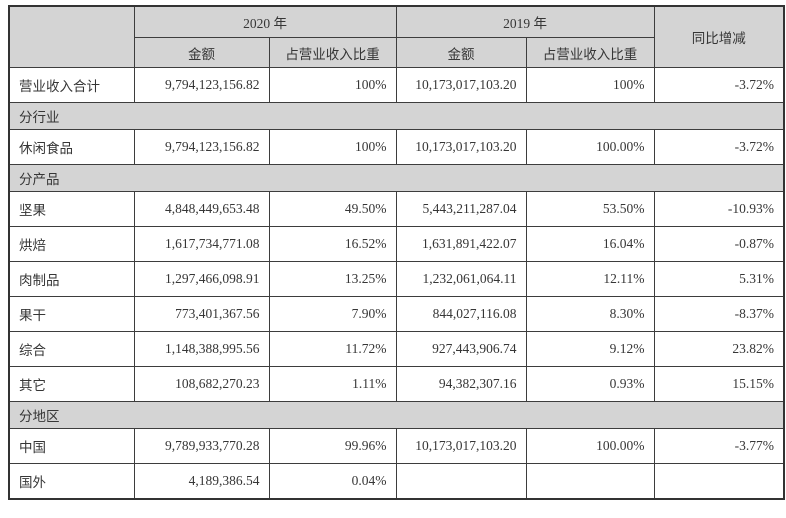 This screenshot has height=518, width=786. What do you see at coordinates (201, 52) in the screenshot?
I see `header-amount-2020: 金额` at bounding box center [201, 52].